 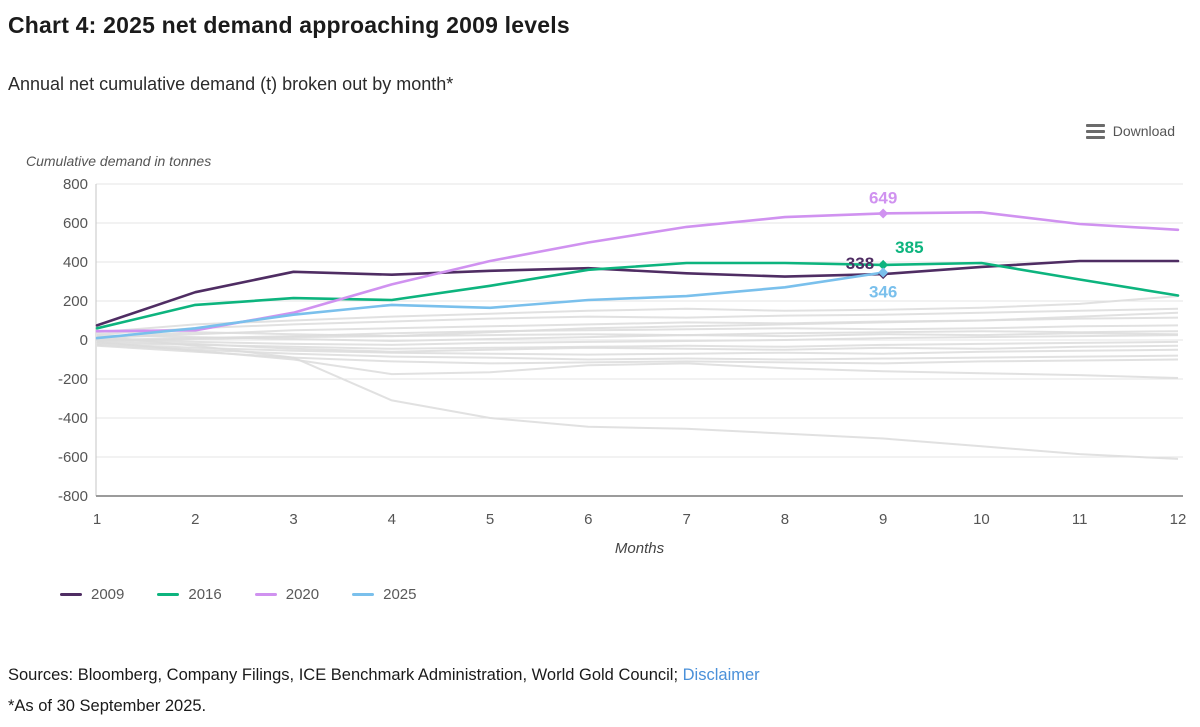 I want to click on series-marker-2016, so click(x=883, y=264).